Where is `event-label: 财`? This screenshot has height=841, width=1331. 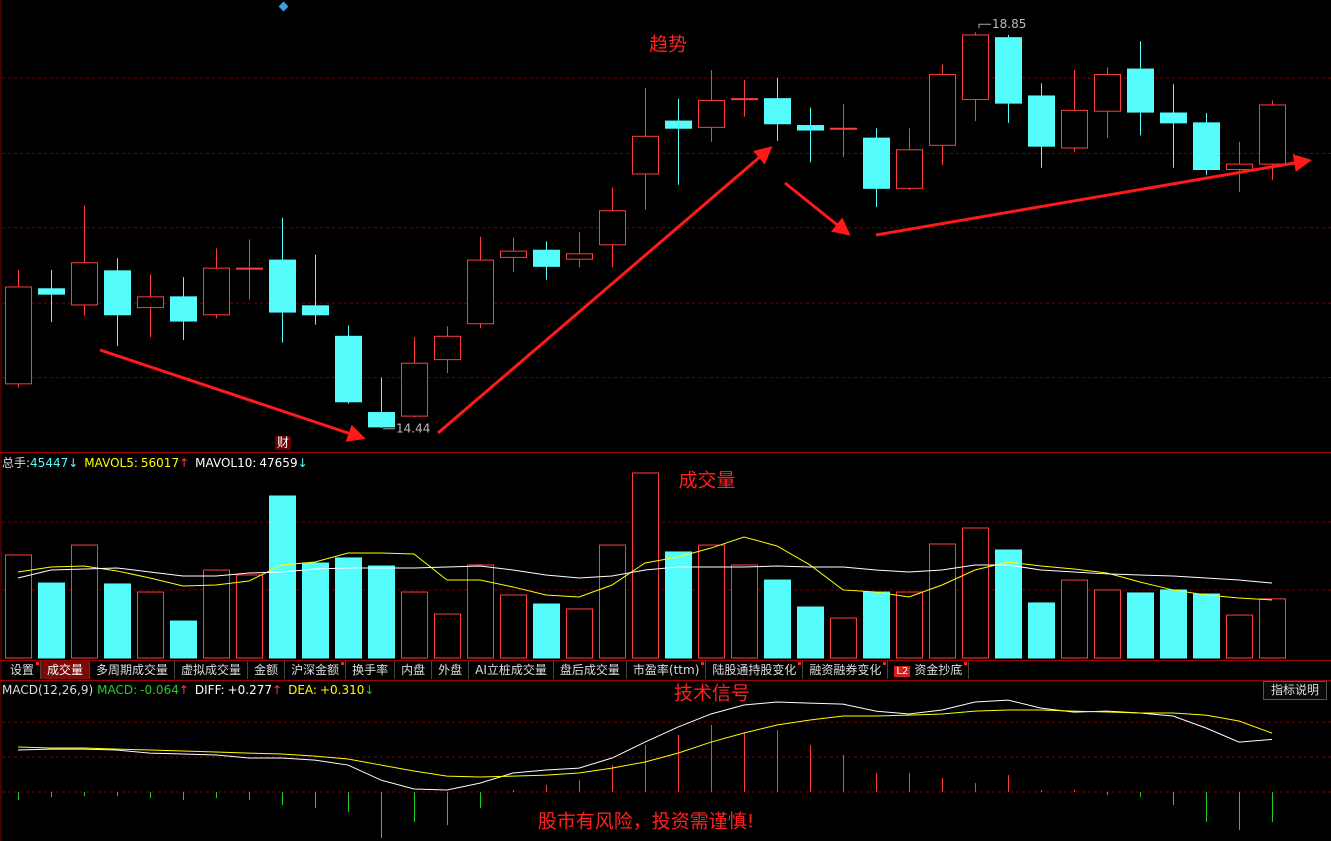 event-label: 财 is located at coordinates (283, 443).